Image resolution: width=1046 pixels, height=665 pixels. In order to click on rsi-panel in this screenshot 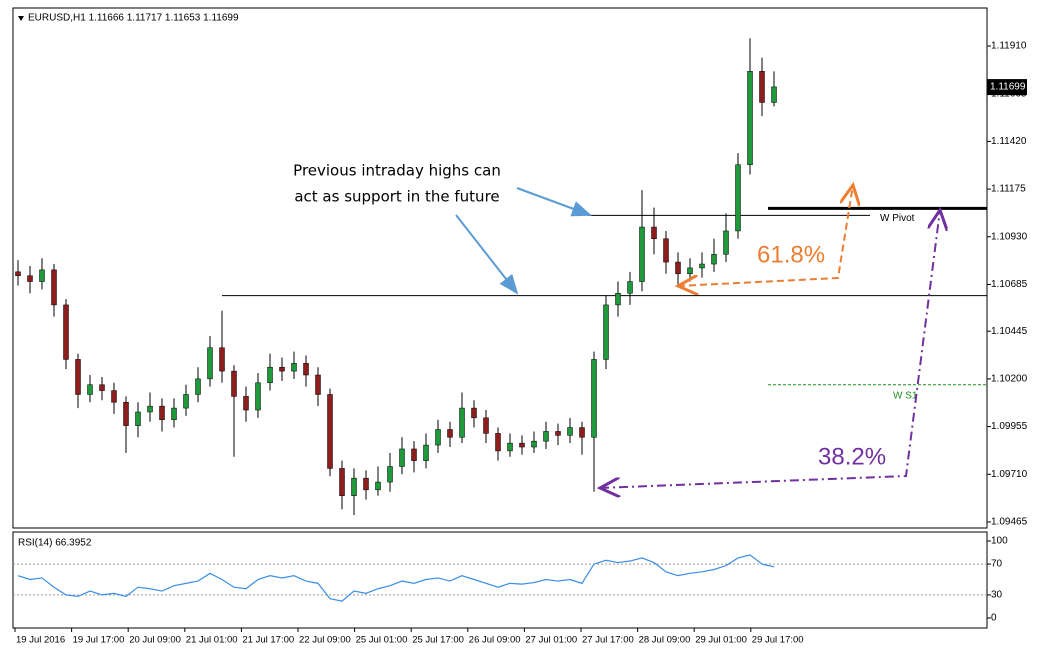, I will do `click(500, 580)`.